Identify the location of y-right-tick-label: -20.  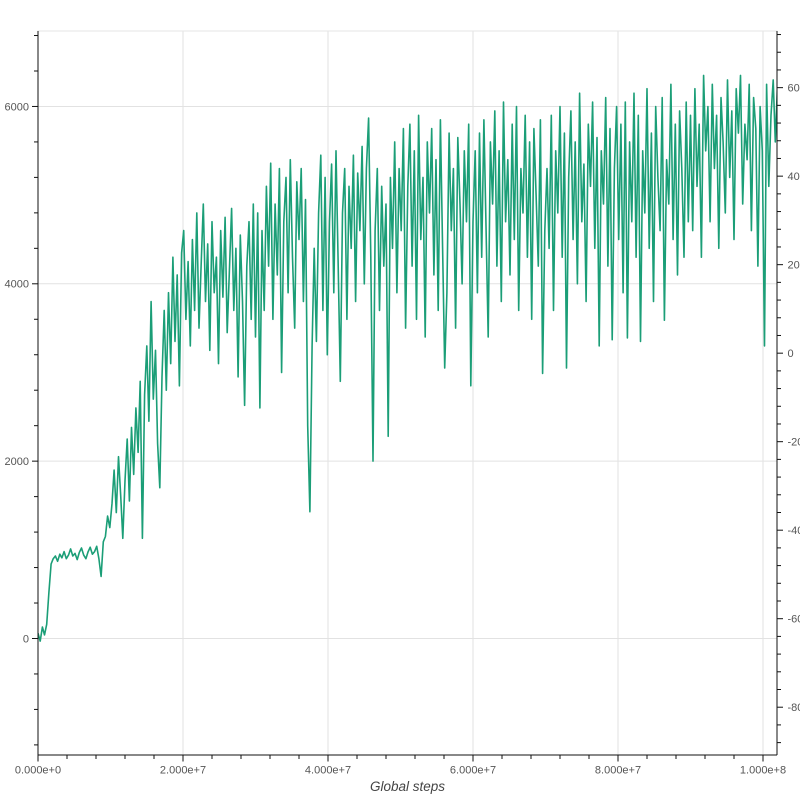
(794, 442).